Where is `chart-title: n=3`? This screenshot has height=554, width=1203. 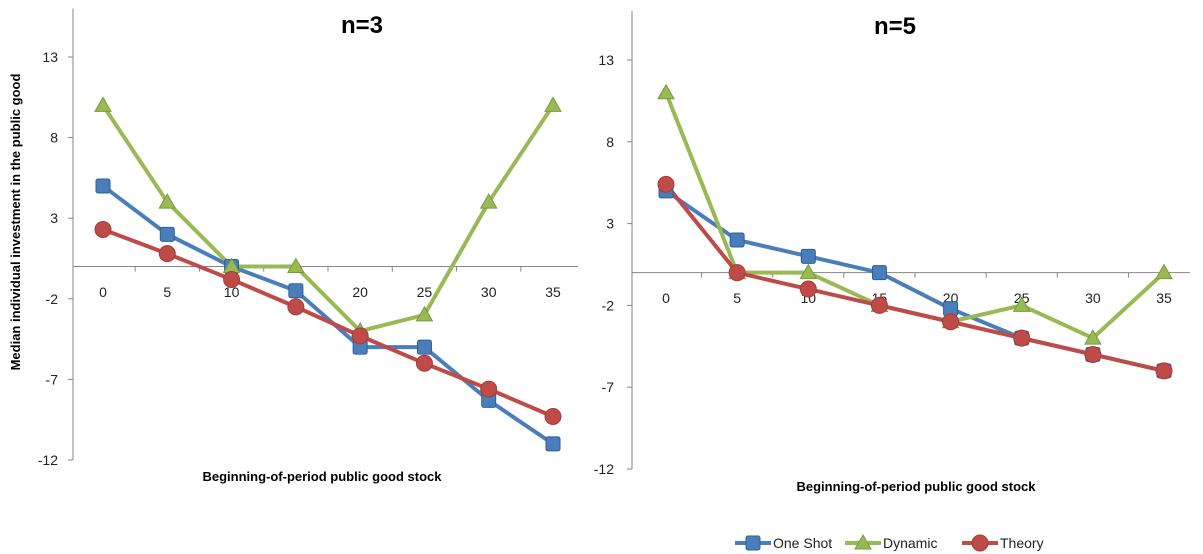
chart-title: n=3 is located at coordinates (362, 25).